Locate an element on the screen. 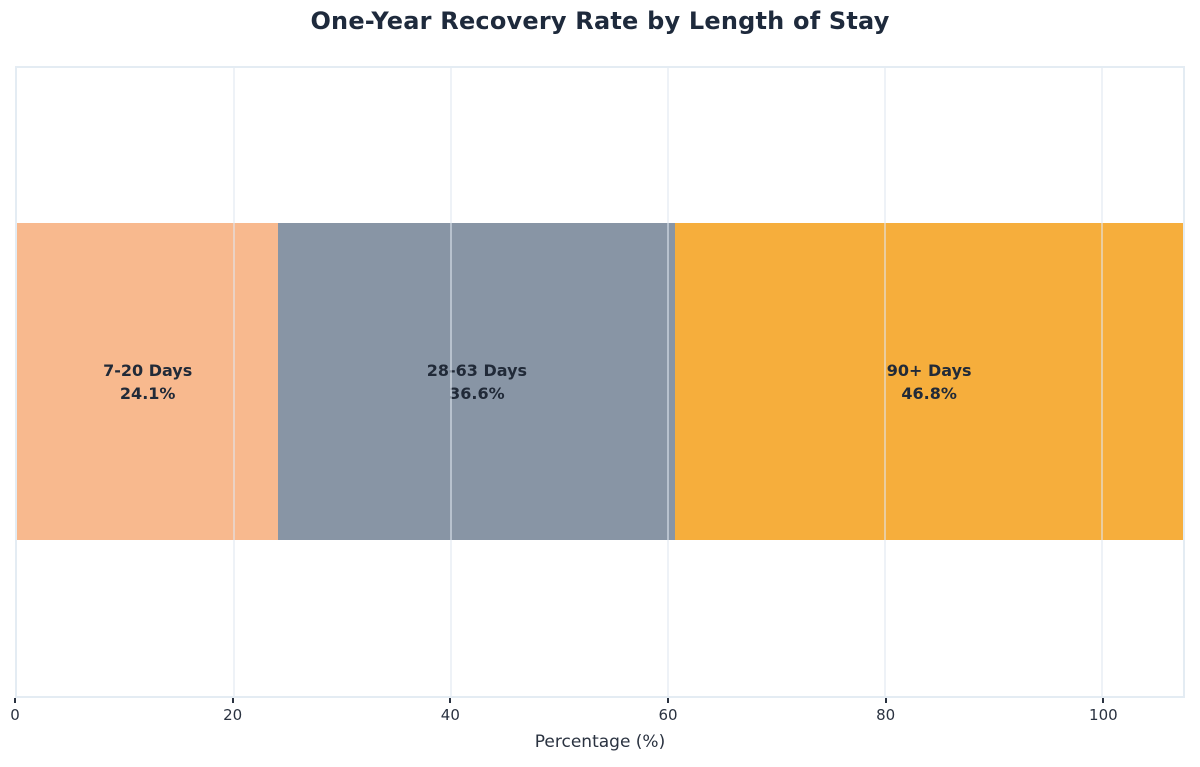 The image size is (1200, 767). tick-label-80: 80 is located at coordinates (886, 715).